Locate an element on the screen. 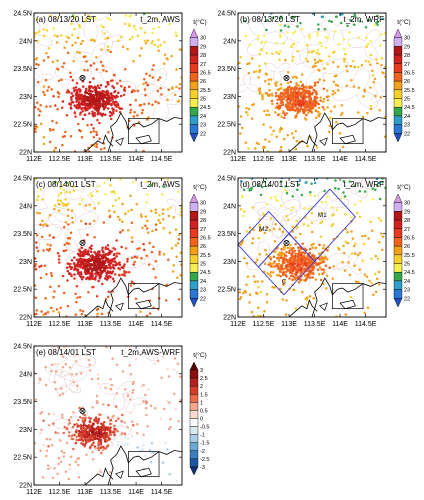 The image size is (424, 500). colorbar-tick-label: 2 is located at coordinates (201, 387).